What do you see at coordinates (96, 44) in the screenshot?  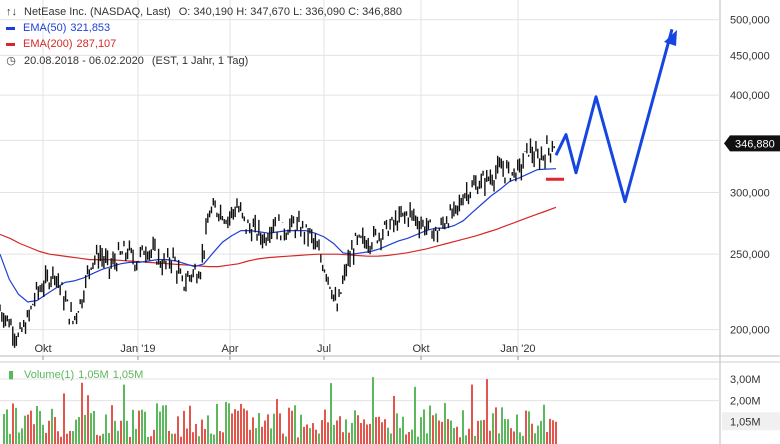 I see `ema200-value: 287,107` at bounding box center [96, 44].